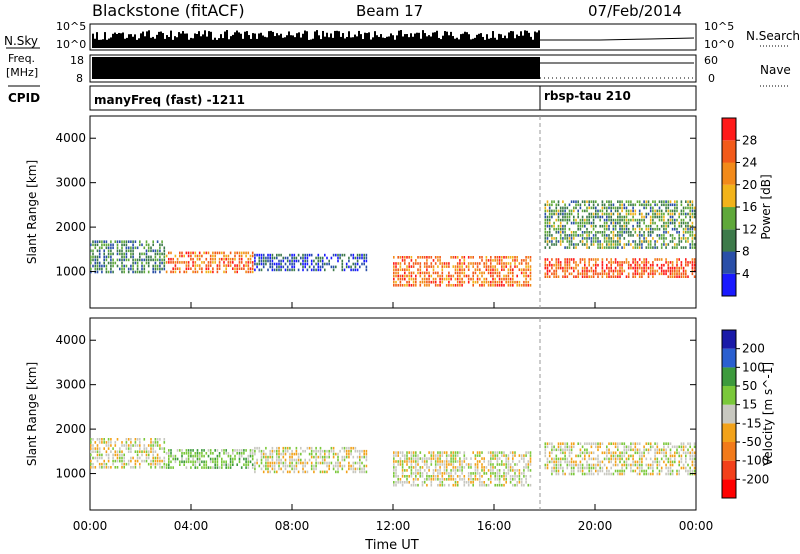  I want to click on cpid-segment-2: rbsp-tau 210, so click(587, 96).